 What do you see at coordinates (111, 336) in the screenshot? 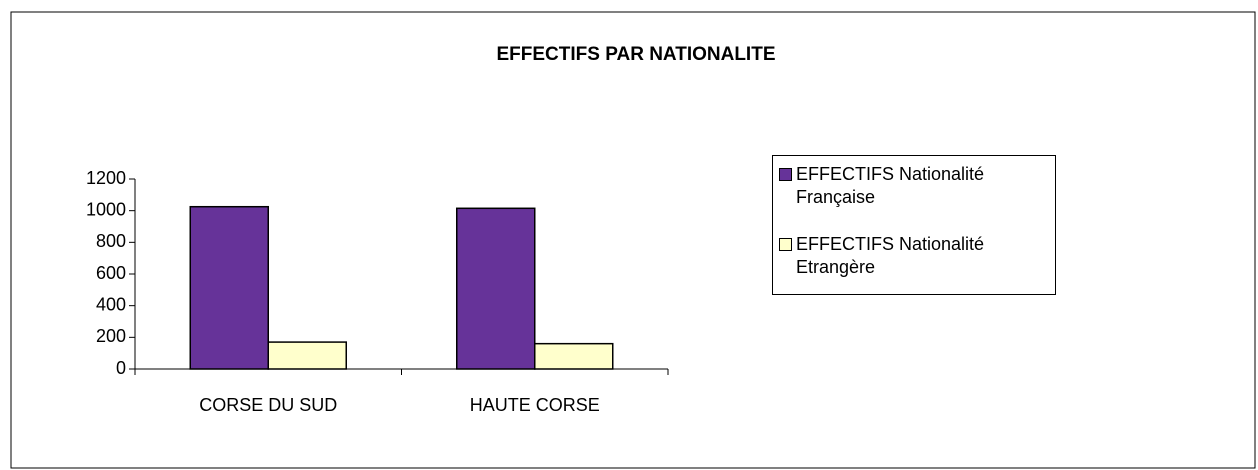
I see `y-tick-label: 200` at bounding box center [111, 336].